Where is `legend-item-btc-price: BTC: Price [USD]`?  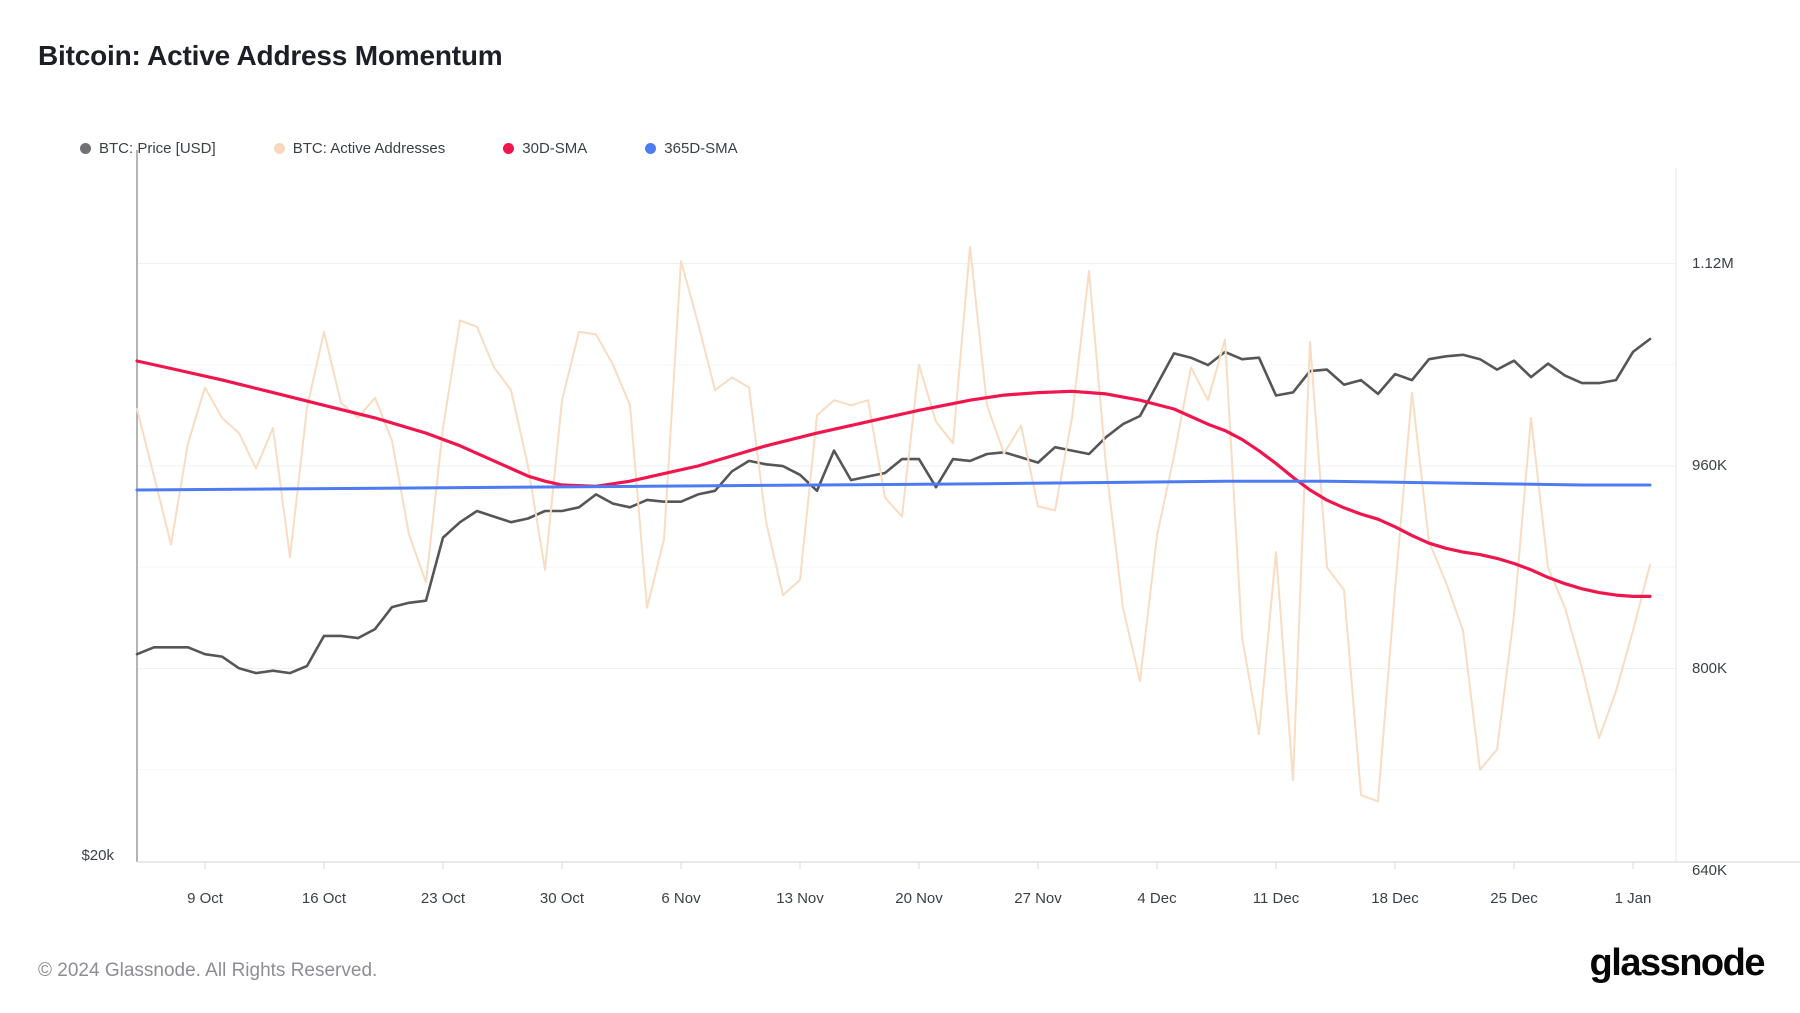
legend-item-btc-price: BTC: Price [USD] is located at coordinates (148, 148).